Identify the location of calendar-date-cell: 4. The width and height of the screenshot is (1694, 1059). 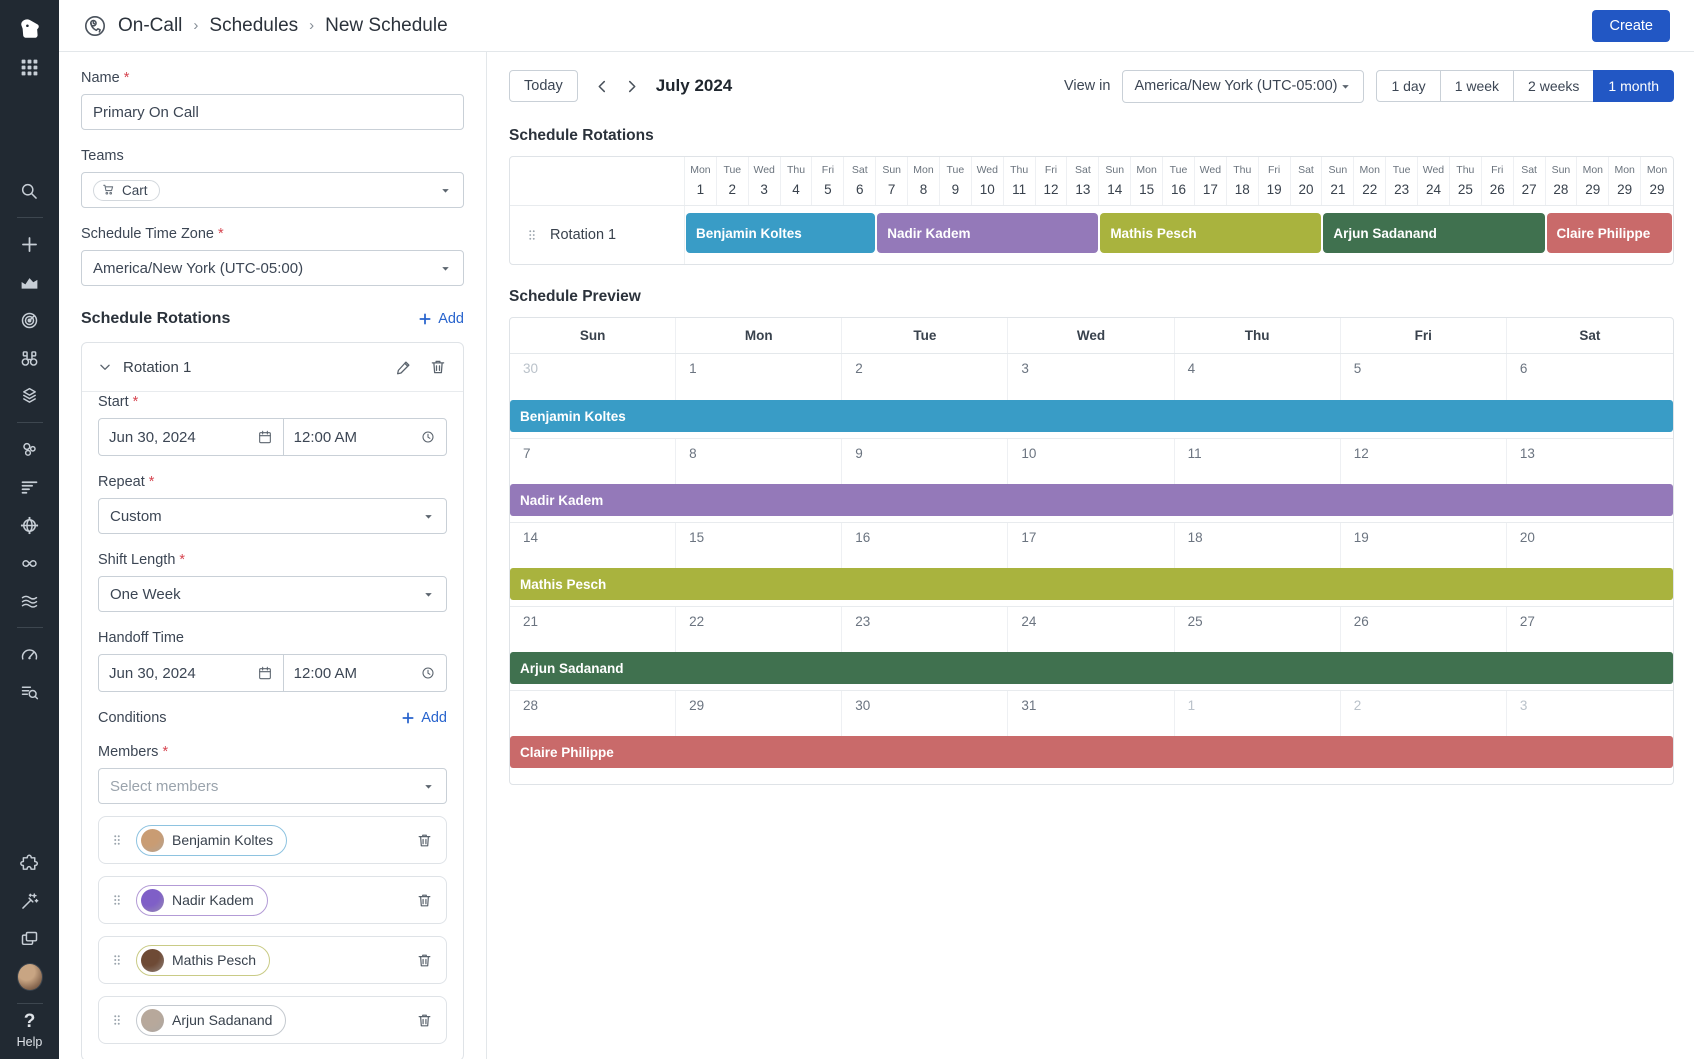
(1258, 377).